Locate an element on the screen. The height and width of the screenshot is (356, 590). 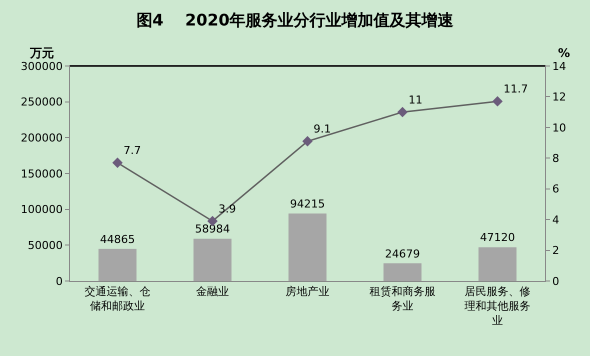
data-label: 11.7 is located at coordinates (516, 89).